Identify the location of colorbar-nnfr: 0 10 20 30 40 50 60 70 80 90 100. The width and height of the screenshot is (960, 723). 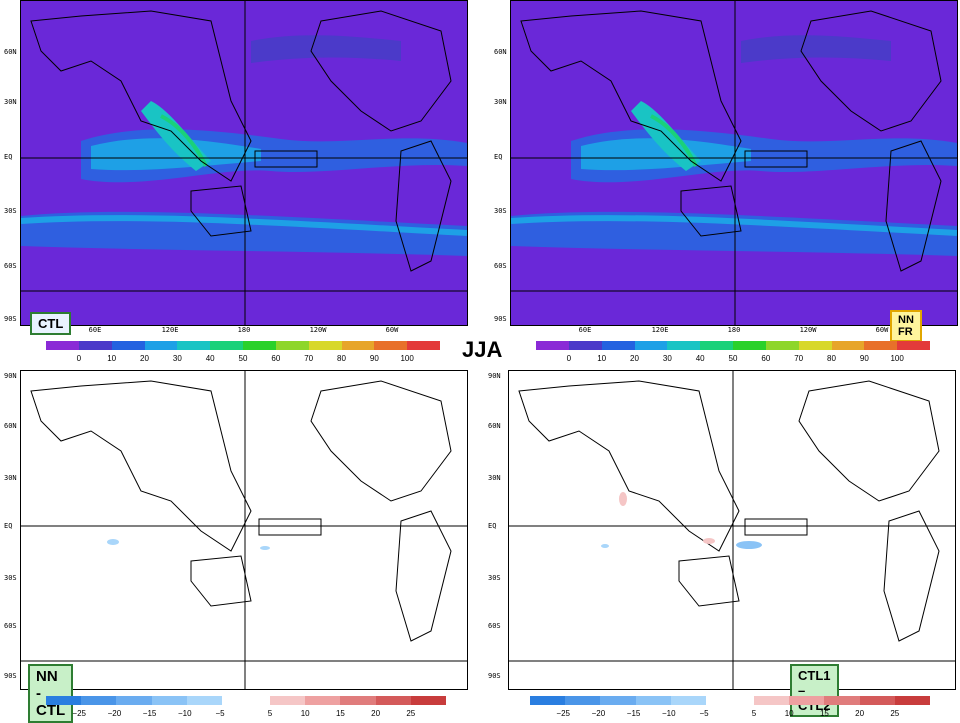
(733, 353).